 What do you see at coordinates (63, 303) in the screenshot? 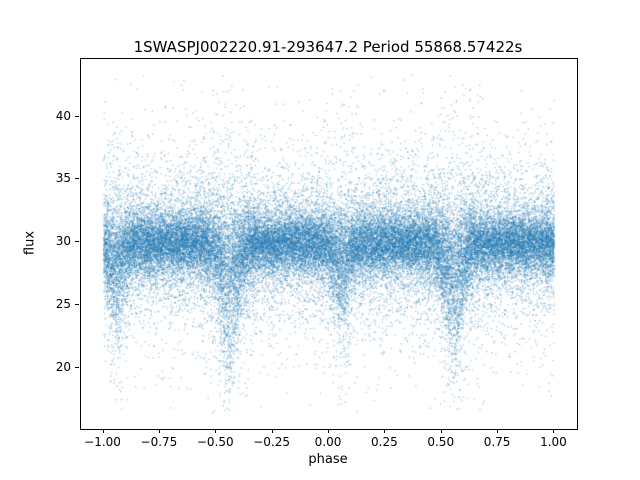
I see `y-tick-label: 25` at bounding box center [63, 303].